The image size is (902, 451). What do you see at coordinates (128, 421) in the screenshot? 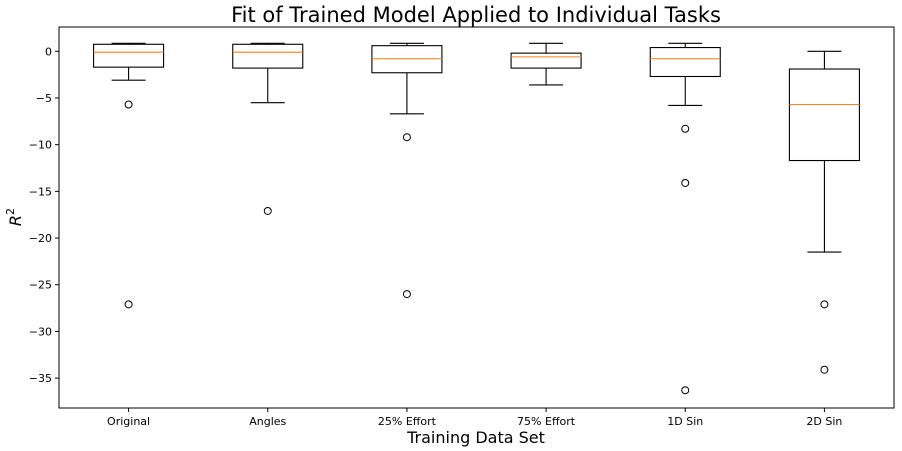
I see `x-tick-label: Original` at bounding box center [128, 421].